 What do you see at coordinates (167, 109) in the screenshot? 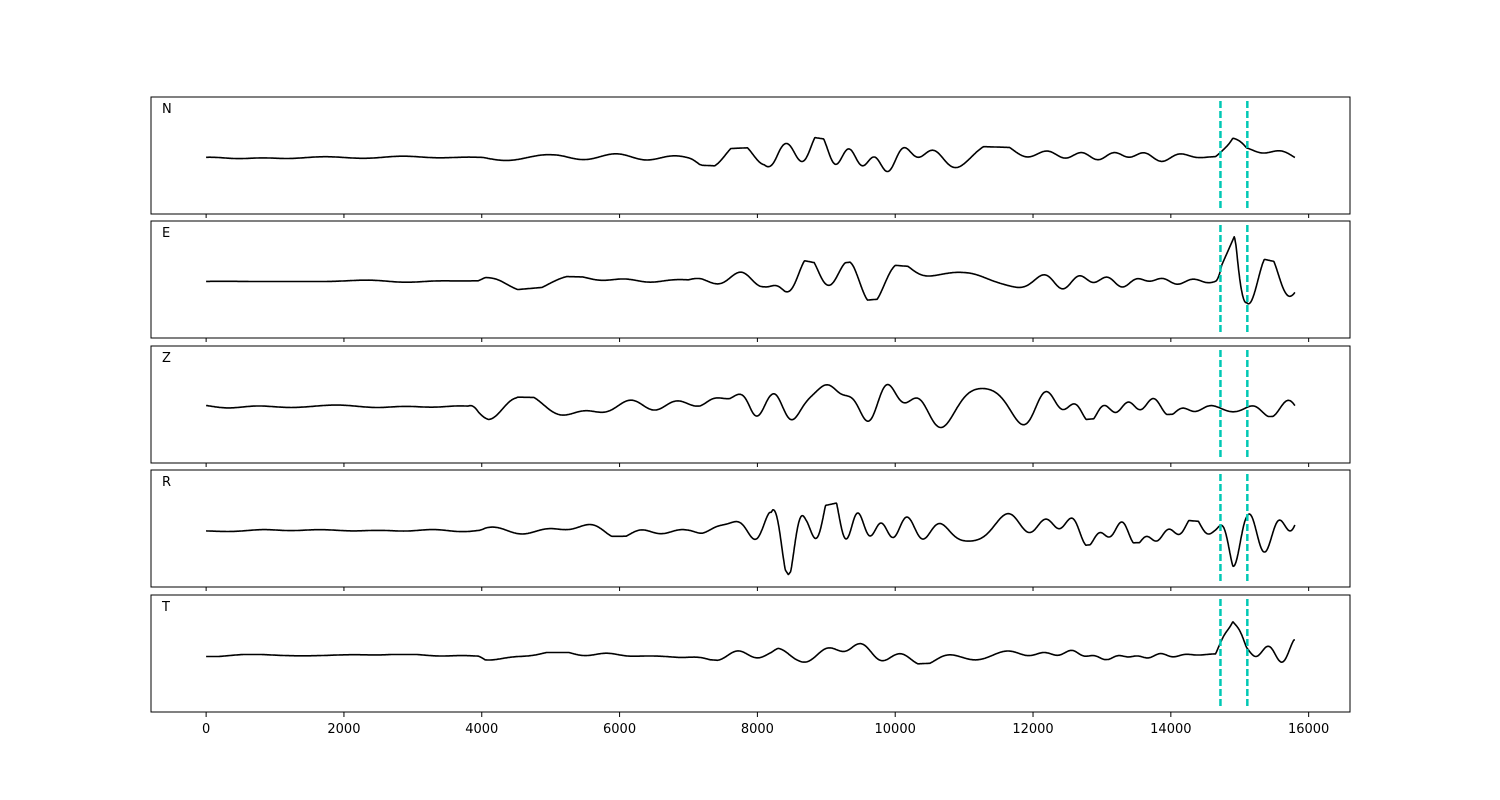
I see `panel-label: N` at bounding box center [167, 109].